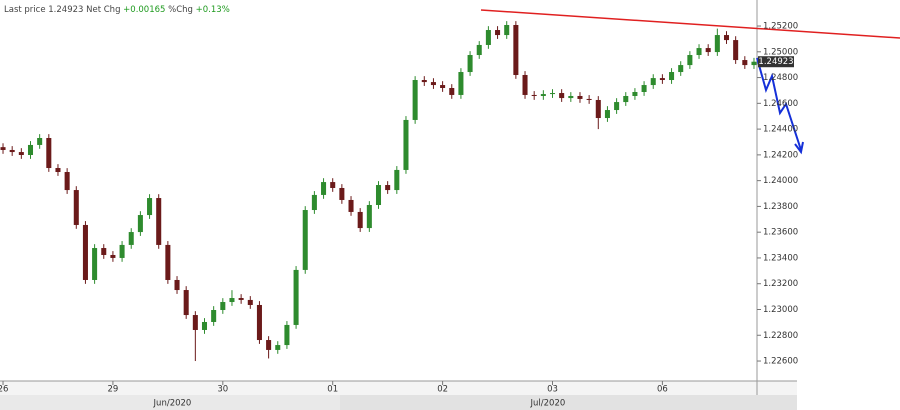 This screenshot has height=410, width=900. I want to click on y-tick-label: 1.24600, so click(780, 104).